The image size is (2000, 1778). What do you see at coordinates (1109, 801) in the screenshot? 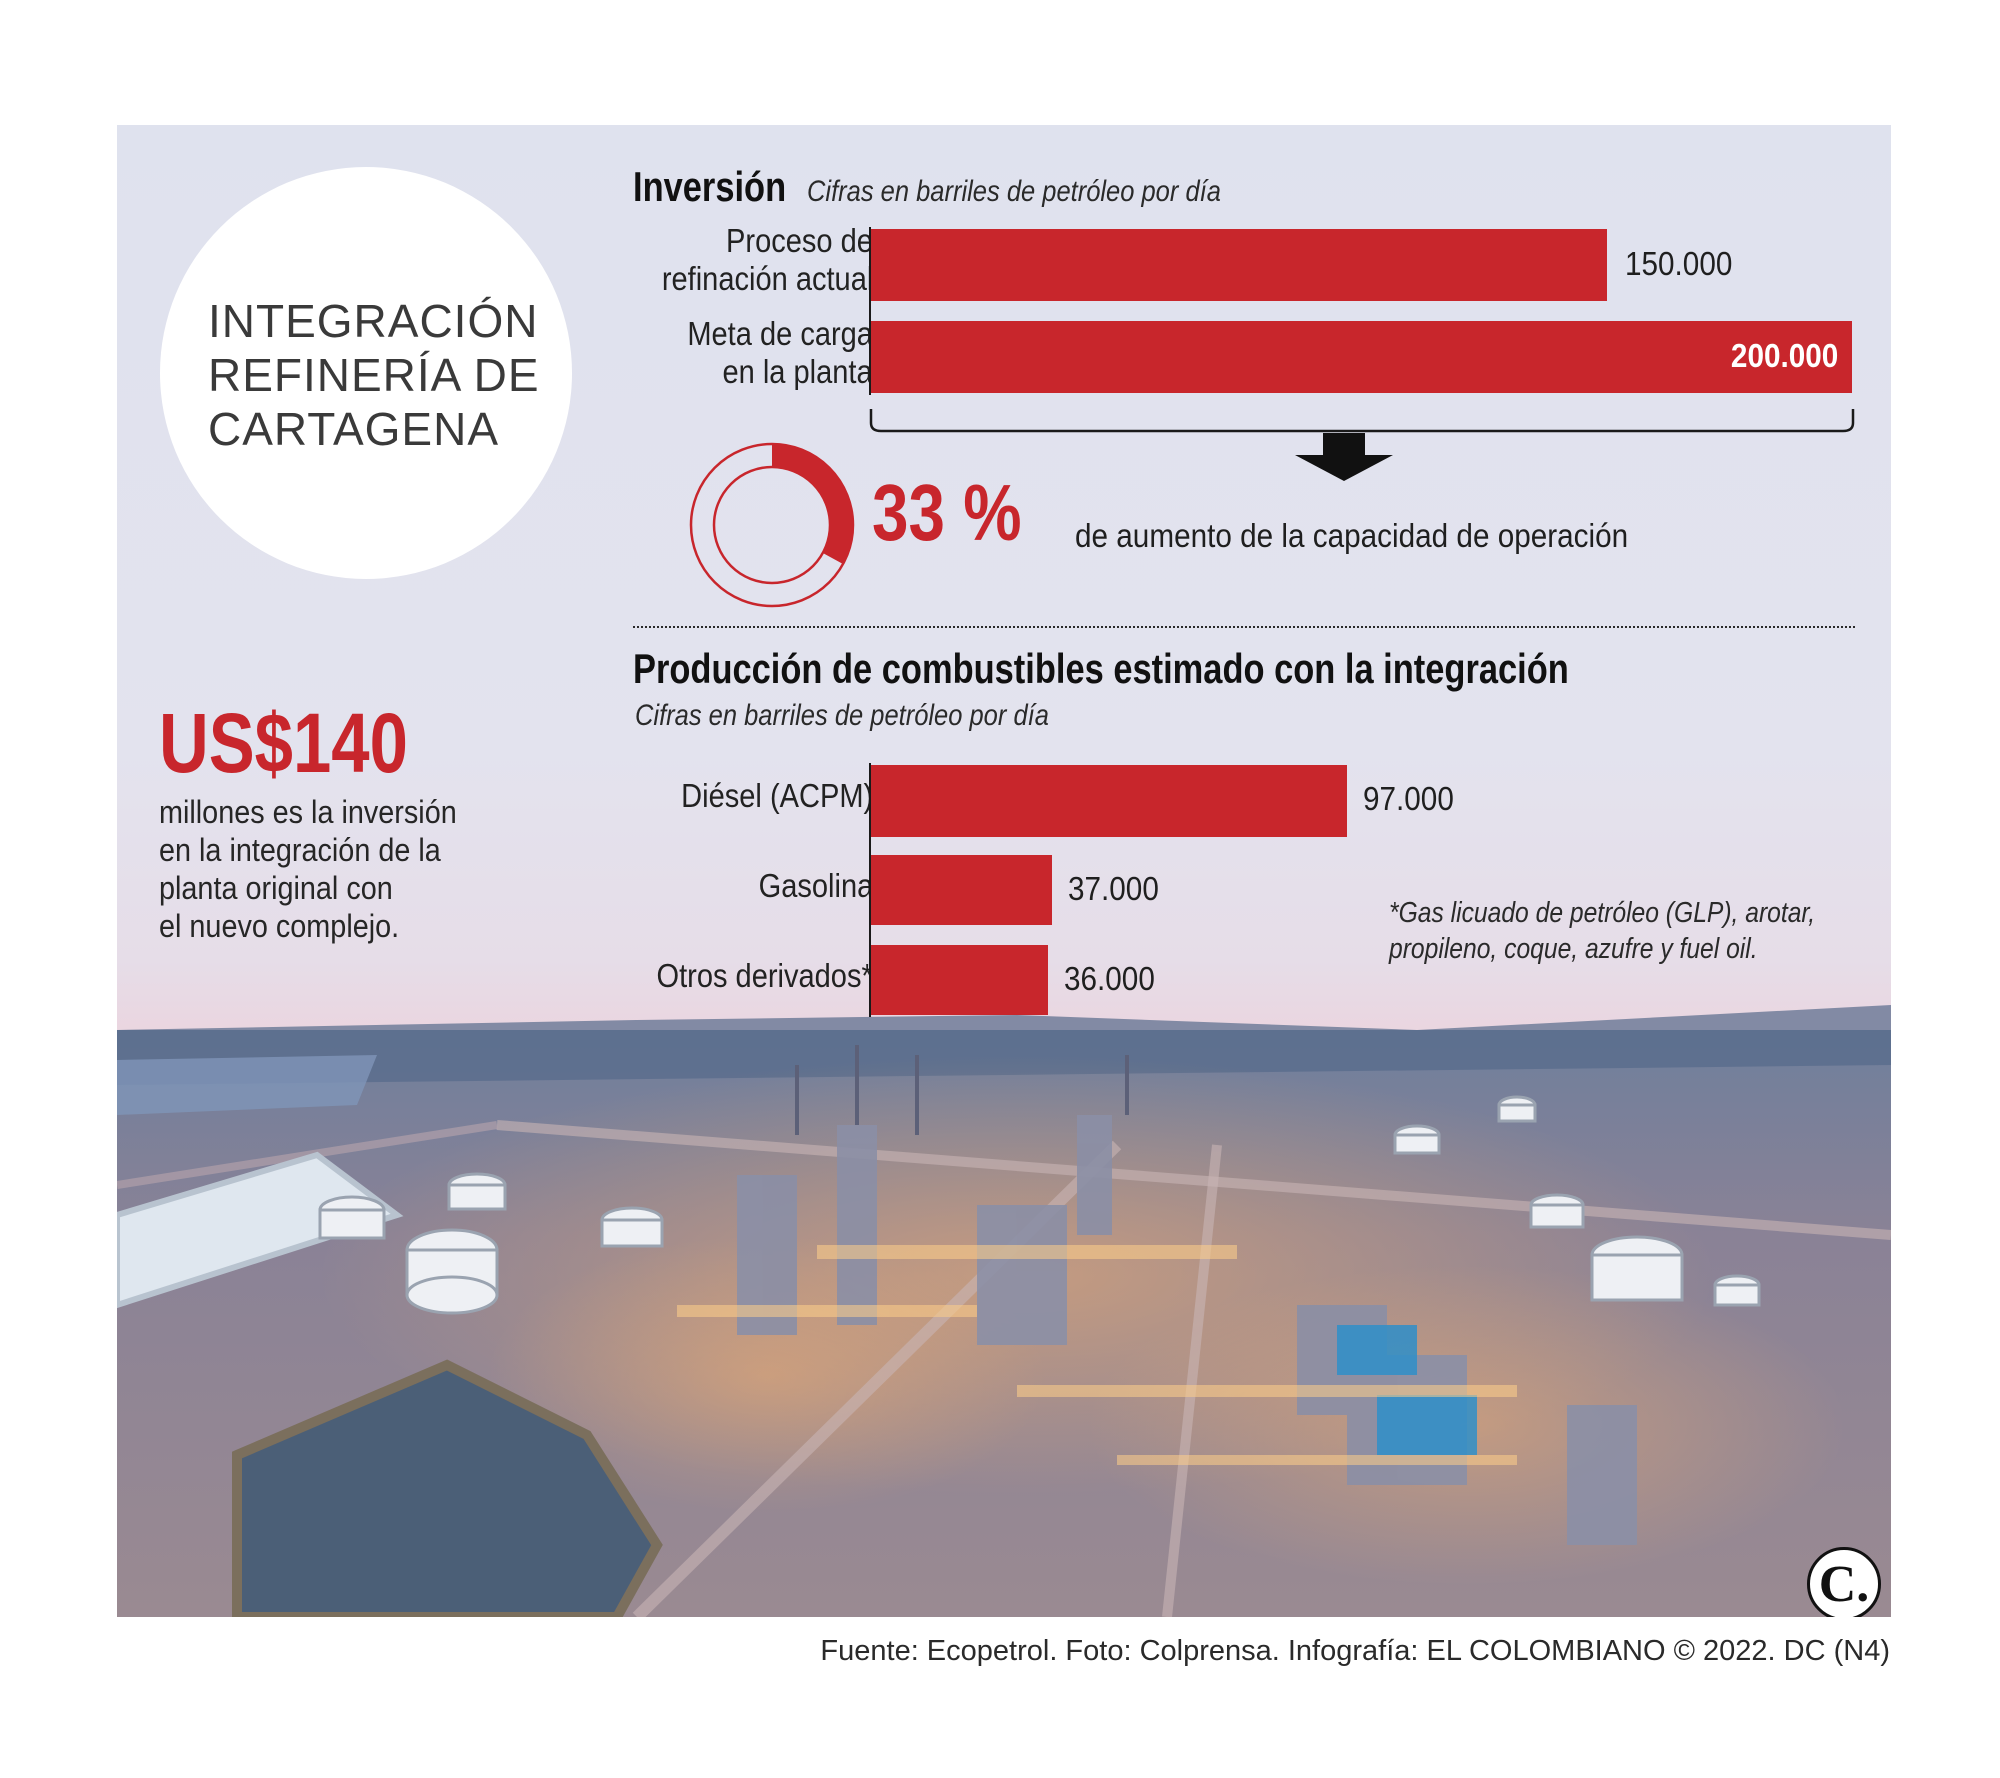
I see `chart2-bar-diesel` at bounding box center [1109, 801].